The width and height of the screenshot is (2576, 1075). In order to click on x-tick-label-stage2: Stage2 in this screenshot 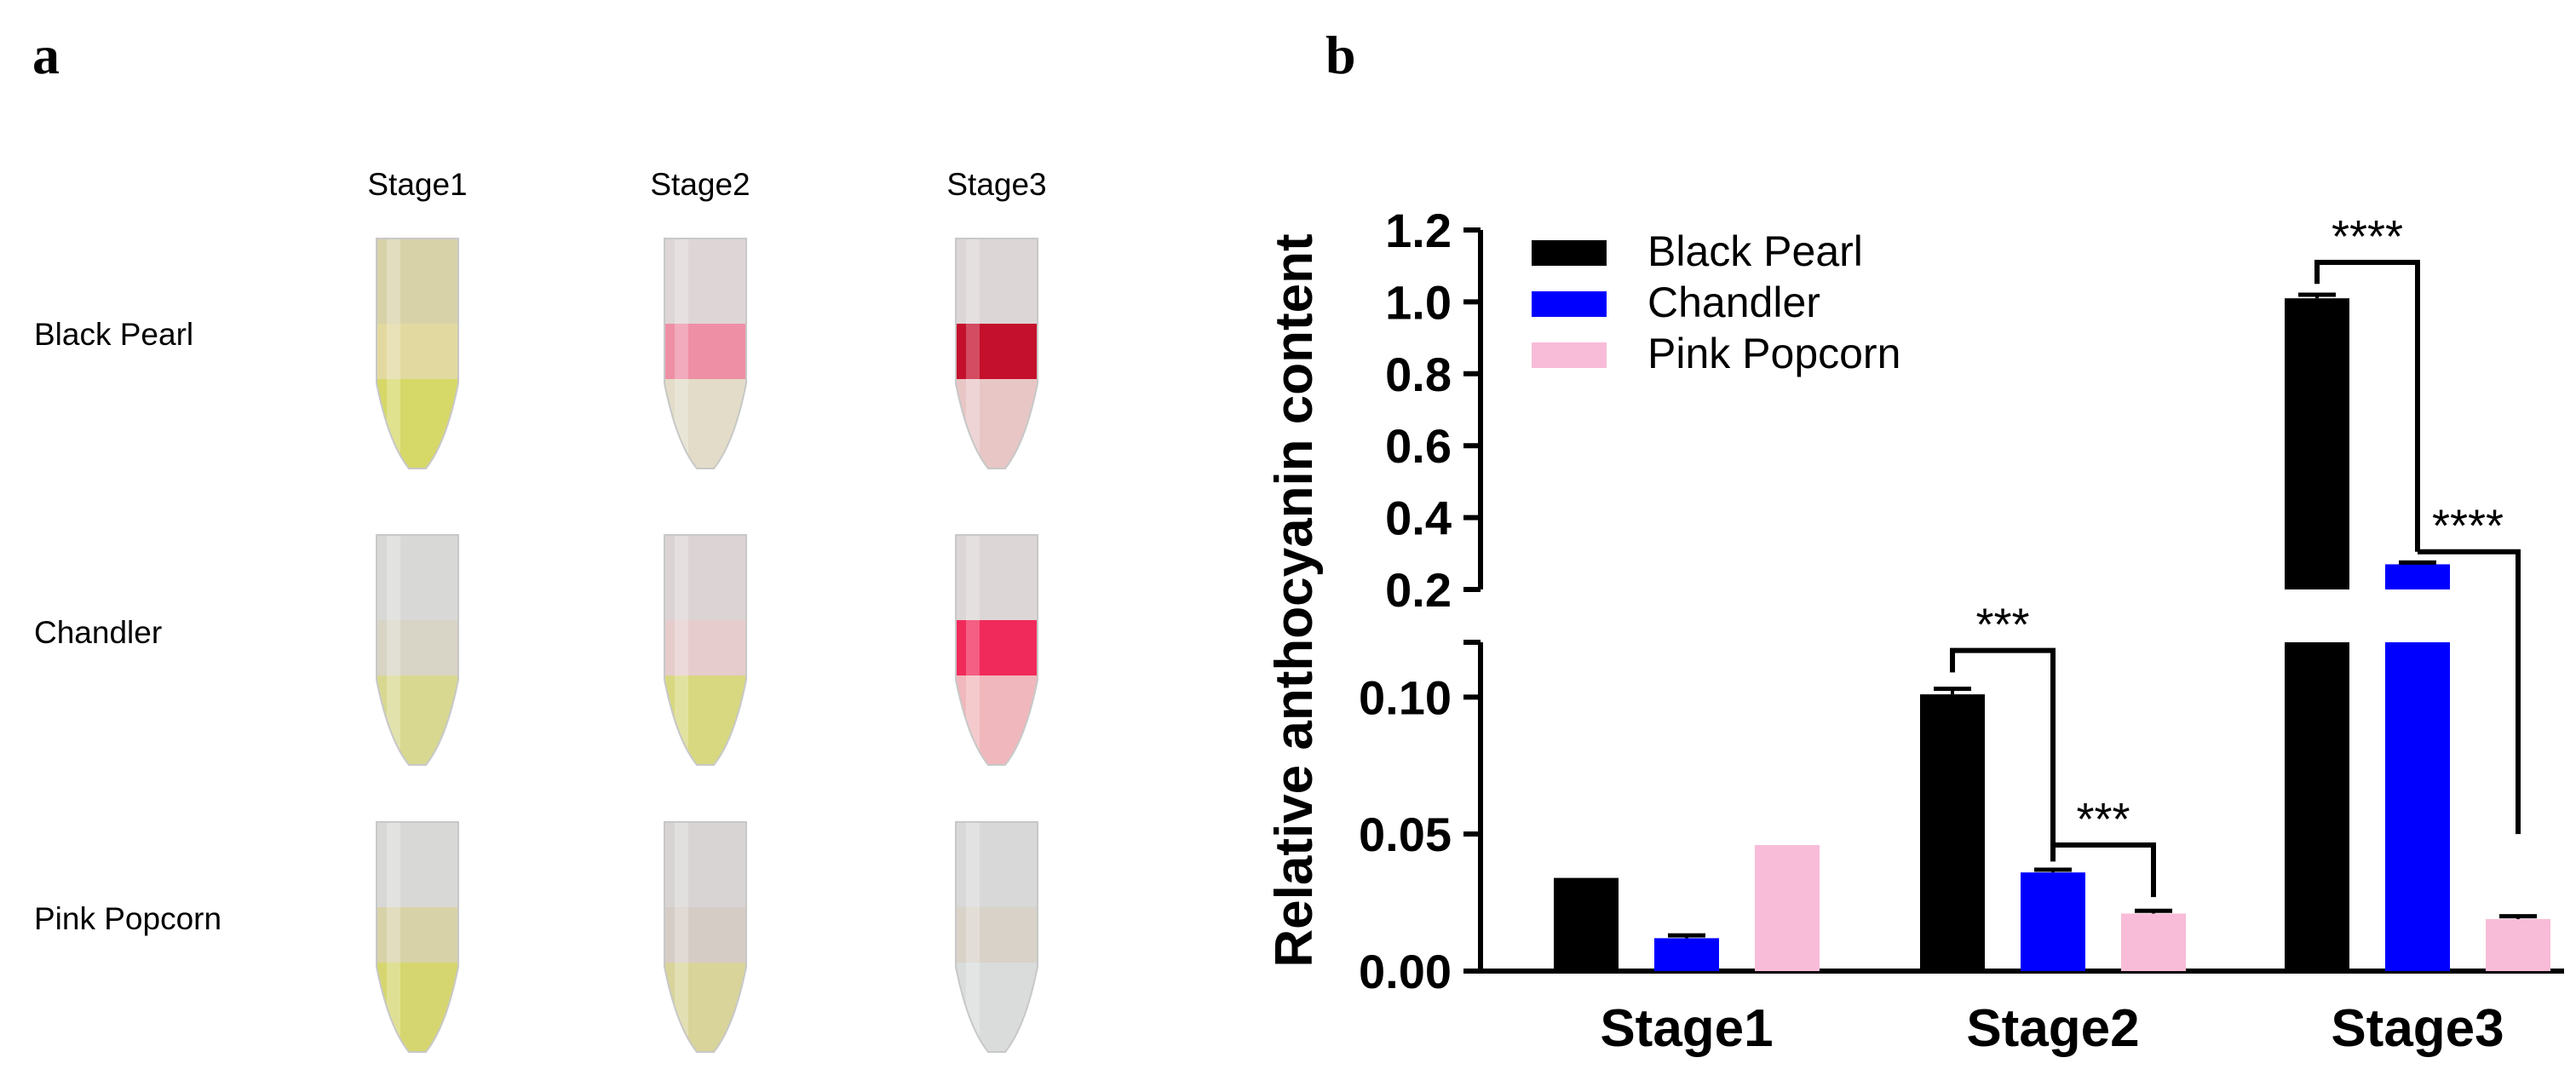, I will do `click(2052, 1028)`.